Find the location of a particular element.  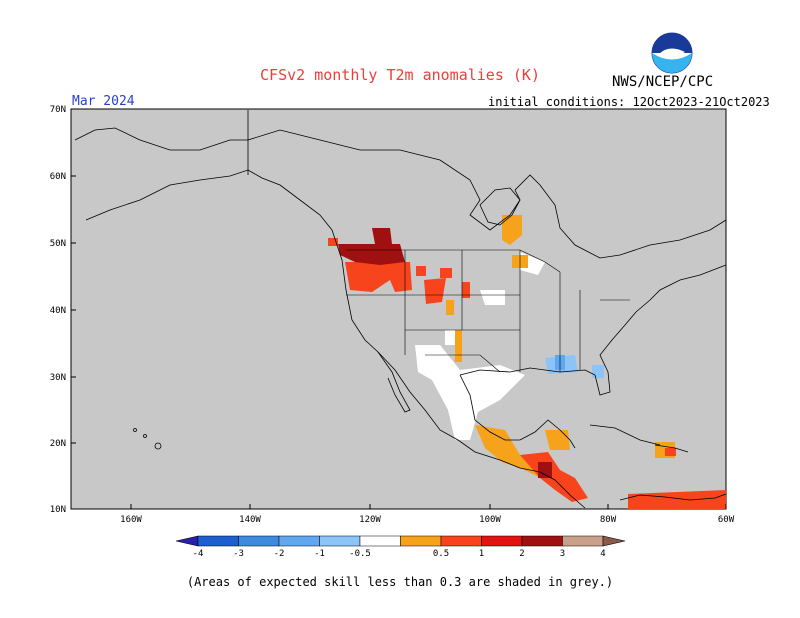

colorbar-label: 1 is located at coordinates (481, 554).